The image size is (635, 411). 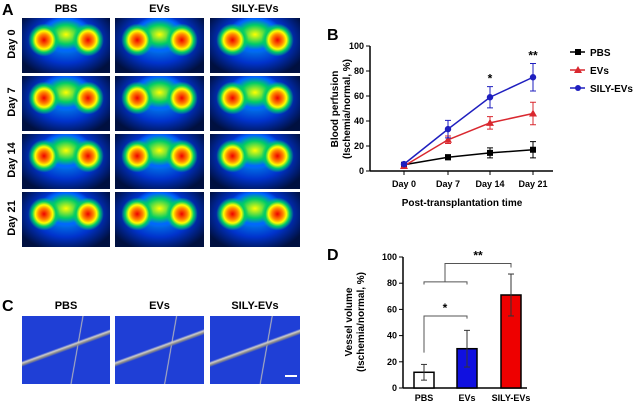 I want to click on y-axis-label: Blood perfusion, so click(x=335, y=109).